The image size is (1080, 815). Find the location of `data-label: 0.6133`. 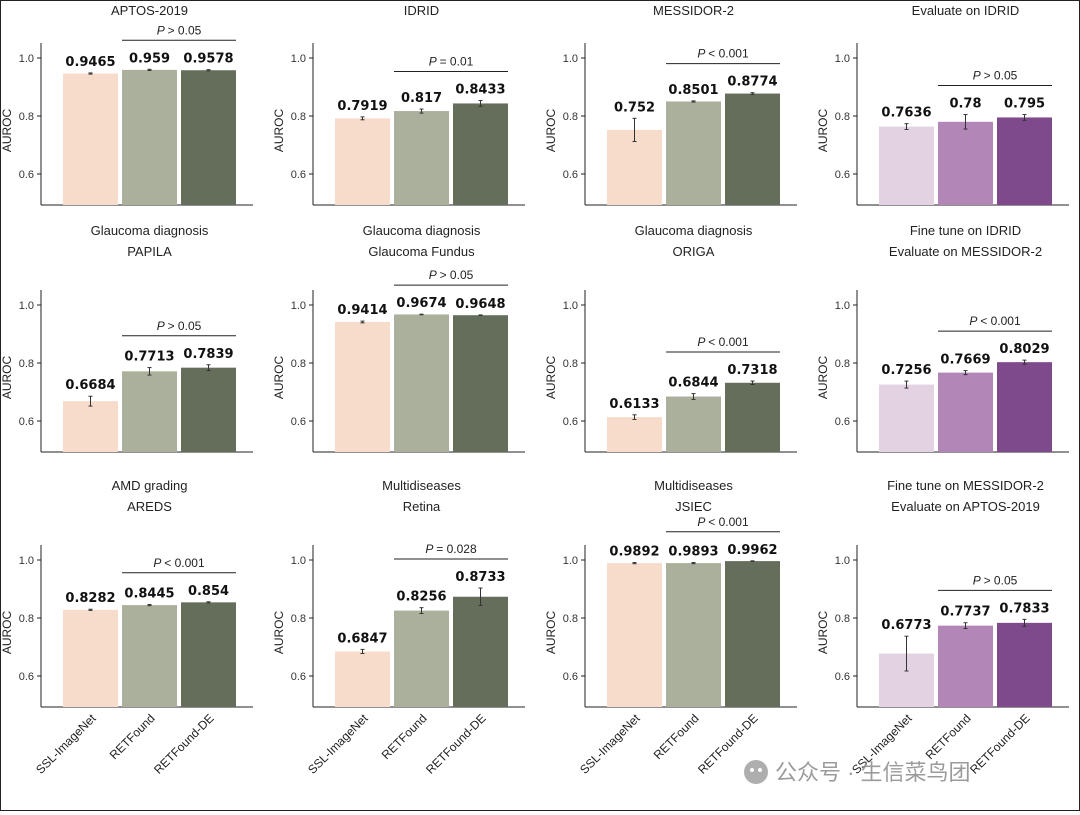

data-label: 0.6133 is located at coordinates (634, 404).